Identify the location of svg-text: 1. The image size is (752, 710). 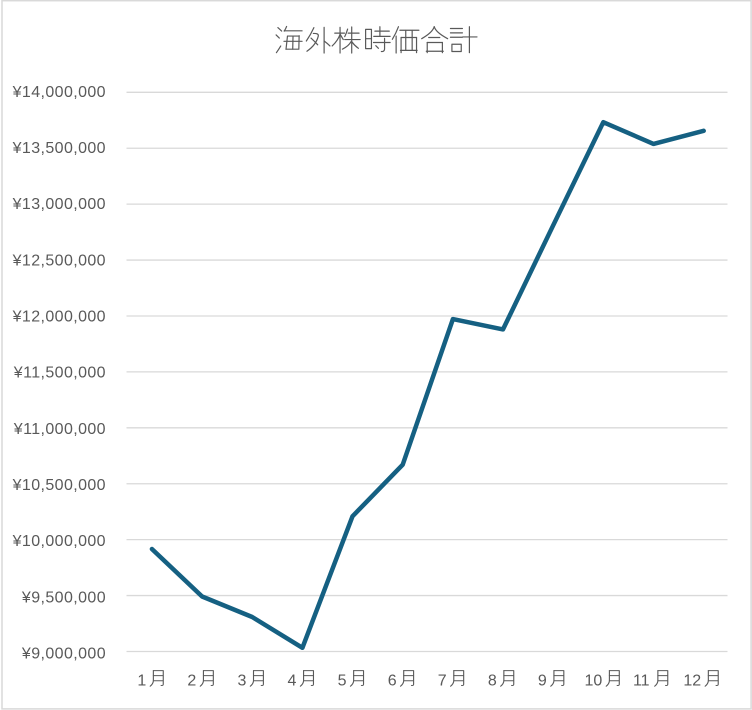
(141, 681).